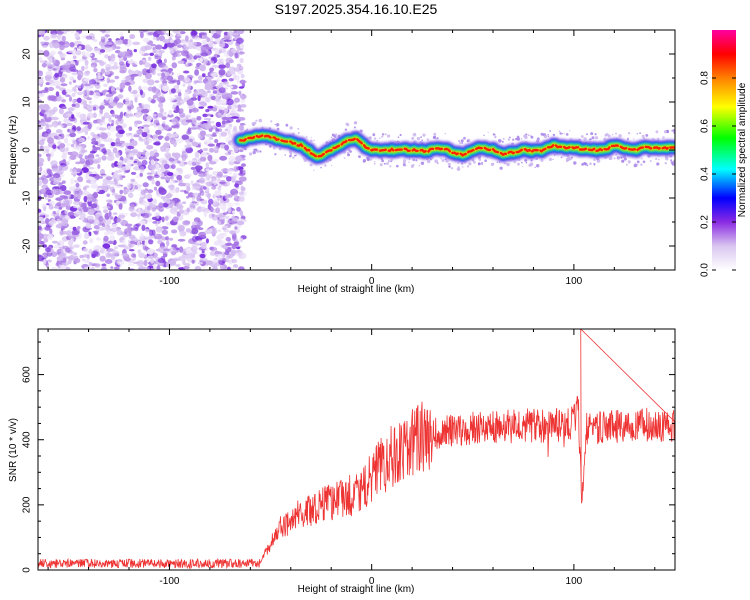  Describe the element at coordinates (13, 450) in the screenshot. I see `snr-y-axis-label: SNR (10 * v/v)` at that location.